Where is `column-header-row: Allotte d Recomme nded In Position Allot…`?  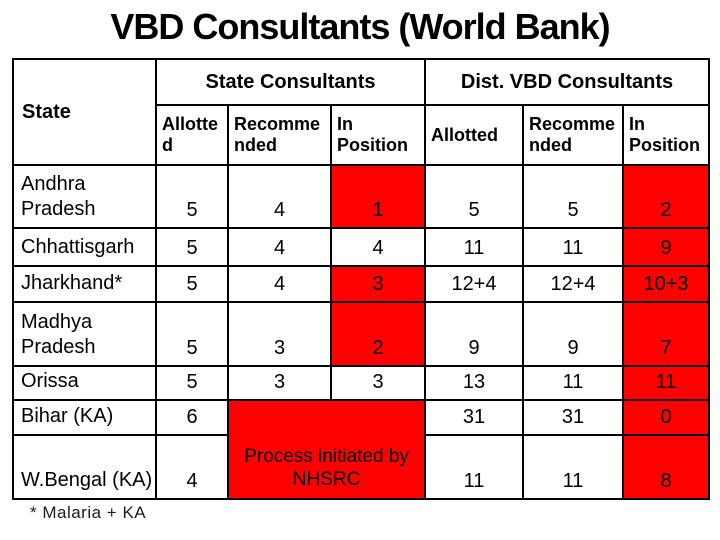
column-header-row: Allotte d Recomme nded In Position Allot… is located at coordinates (362, 135).